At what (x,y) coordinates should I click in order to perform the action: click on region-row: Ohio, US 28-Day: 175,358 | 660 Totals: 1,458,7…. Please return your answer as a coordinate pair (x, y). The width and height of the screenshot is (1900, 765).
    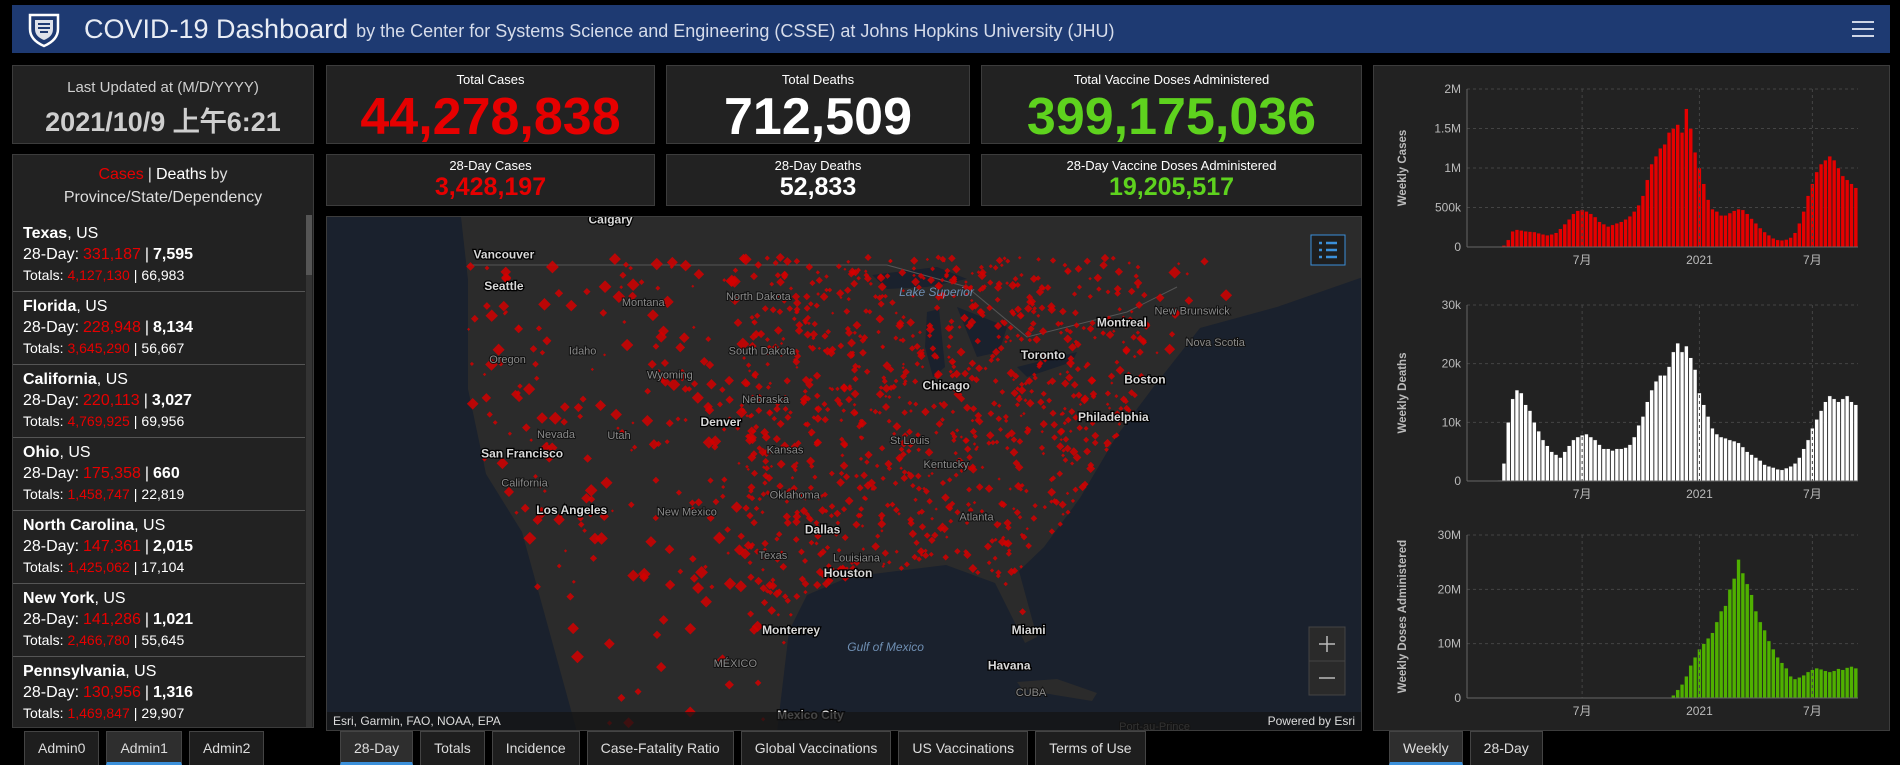
    Looking at the image, I should click on (159, 474).